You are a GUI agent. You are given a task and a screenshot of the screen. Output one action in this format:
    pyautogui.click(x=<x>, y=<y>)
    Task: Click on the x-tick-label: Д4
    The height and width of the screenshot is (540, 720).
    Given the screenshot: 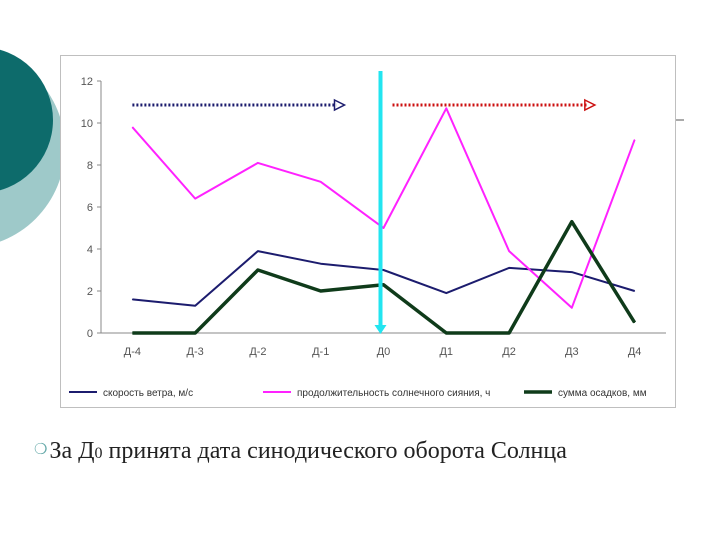 What is the action you would take?
    pyautogui.click(x=635, y=352)
    